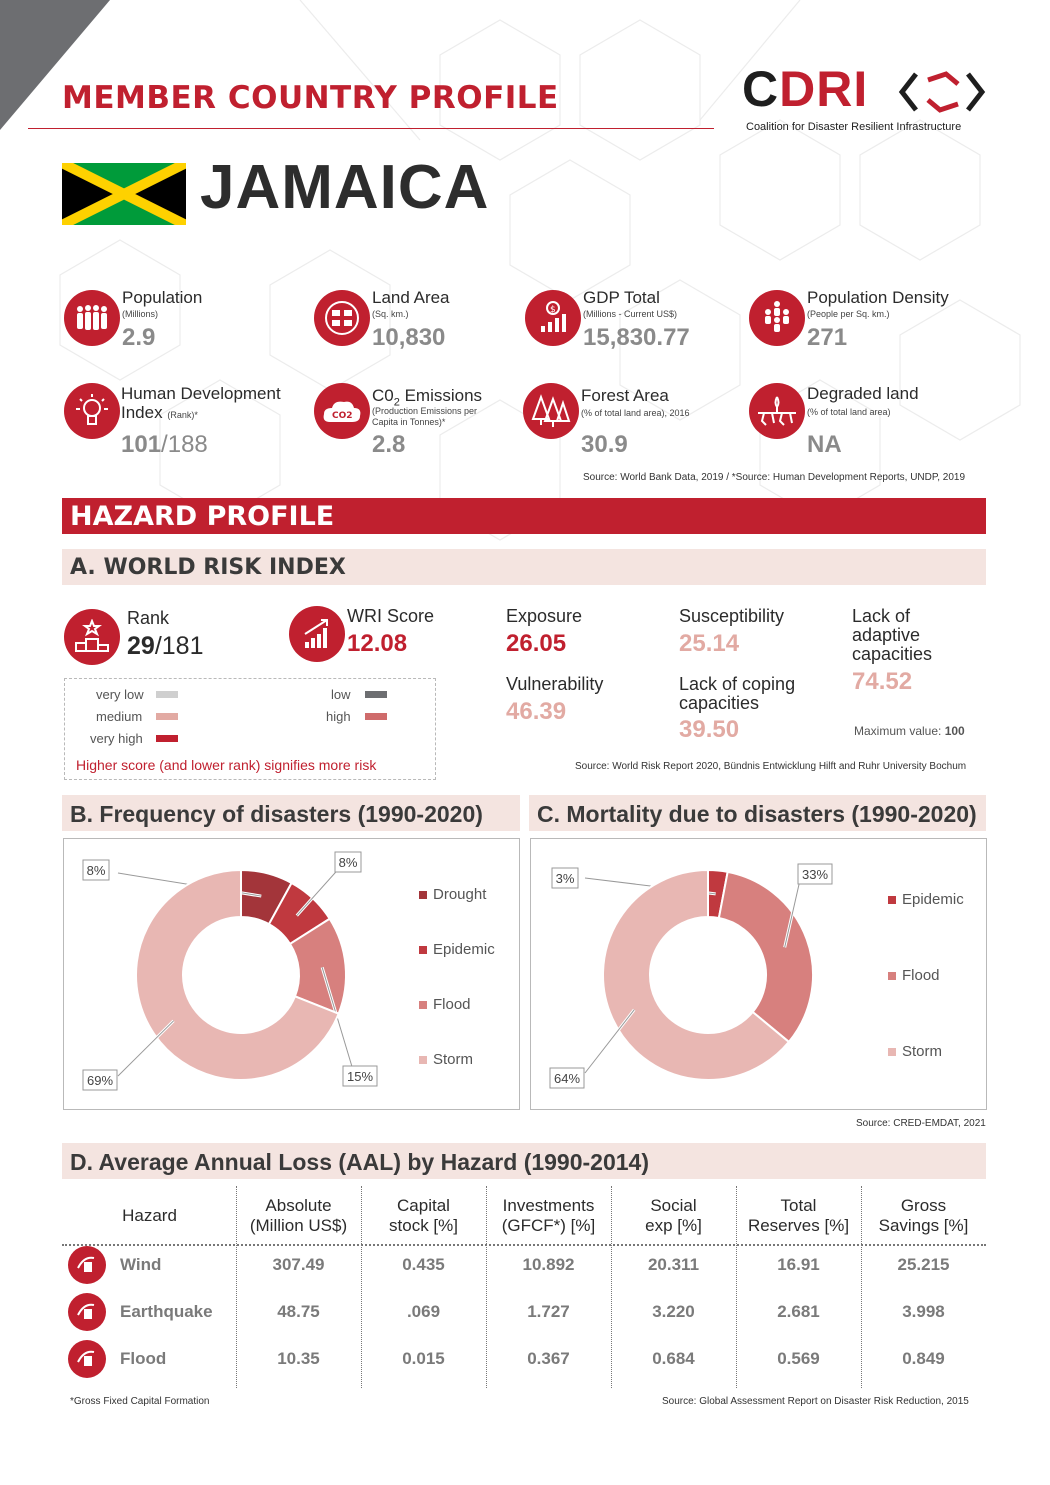 The image size is (1050, 1485). I want to click on hdi-label-line2: Index (Rank)*, so click(201, 412).